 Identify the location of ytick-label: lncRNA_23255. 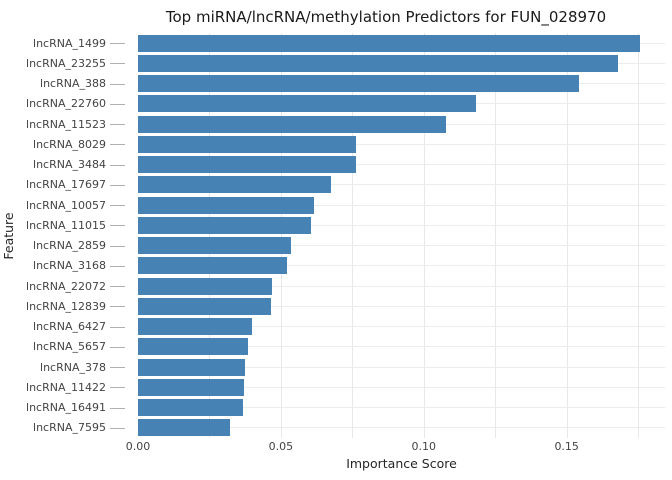
(66, 63).